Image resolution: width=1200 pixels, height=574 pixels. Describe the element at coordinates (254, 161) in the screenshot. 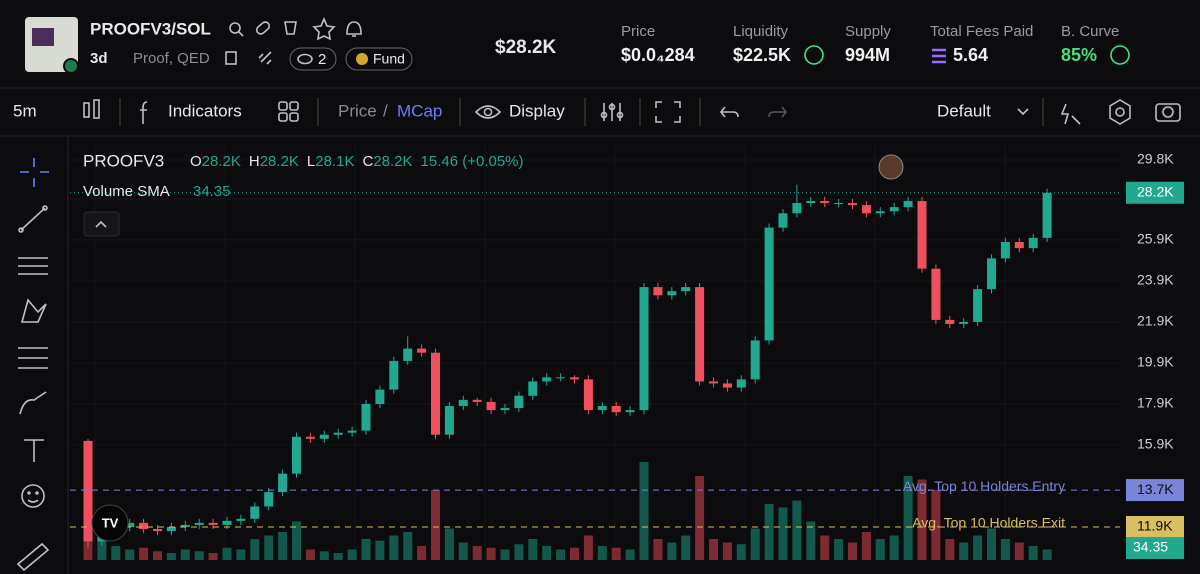

I see `legend-h-label: H` at that location.